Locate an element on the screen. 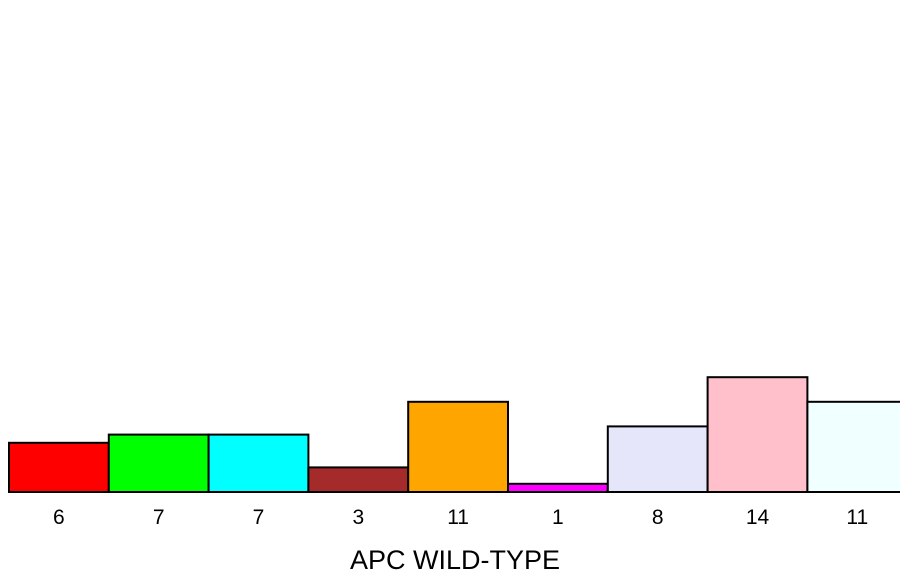  tick-label-3: 7 is located at coordinates (259, 517).